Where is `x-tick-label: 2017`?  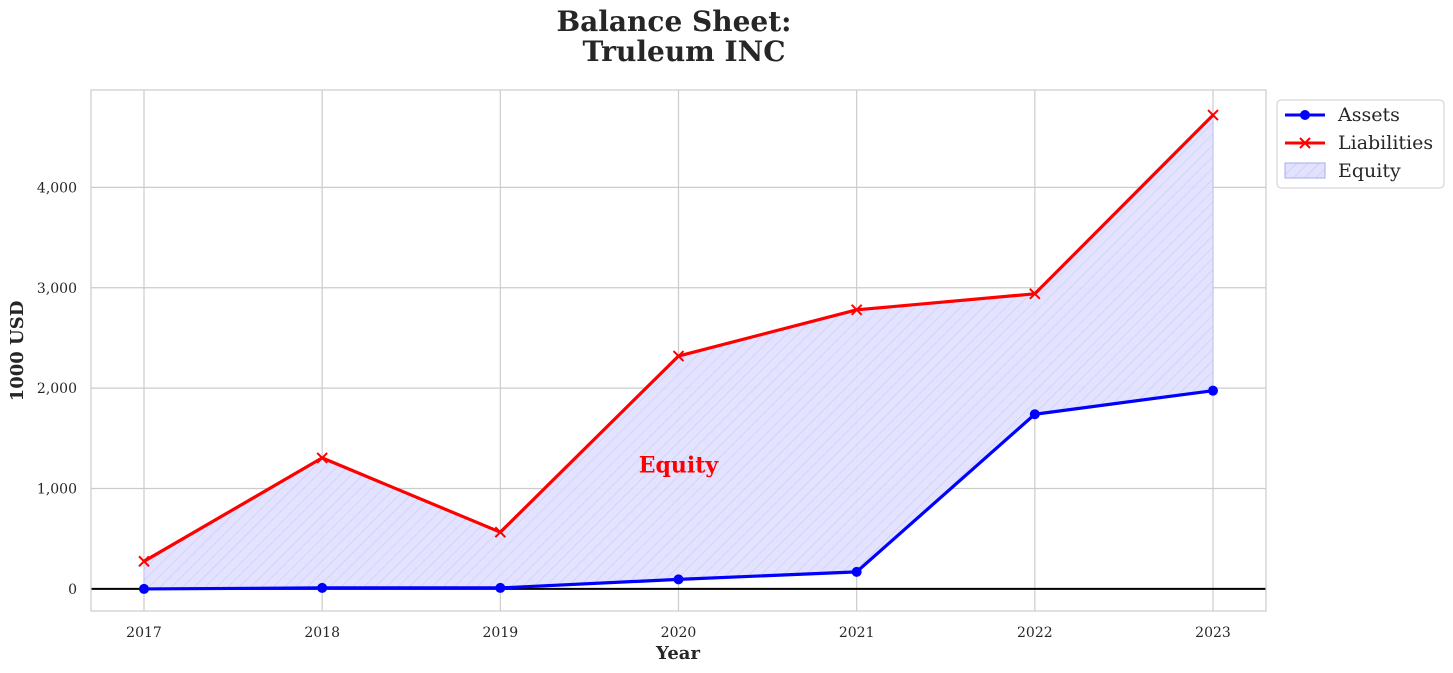 x-tick-label: 2017 is located at coordinates (144, 633).